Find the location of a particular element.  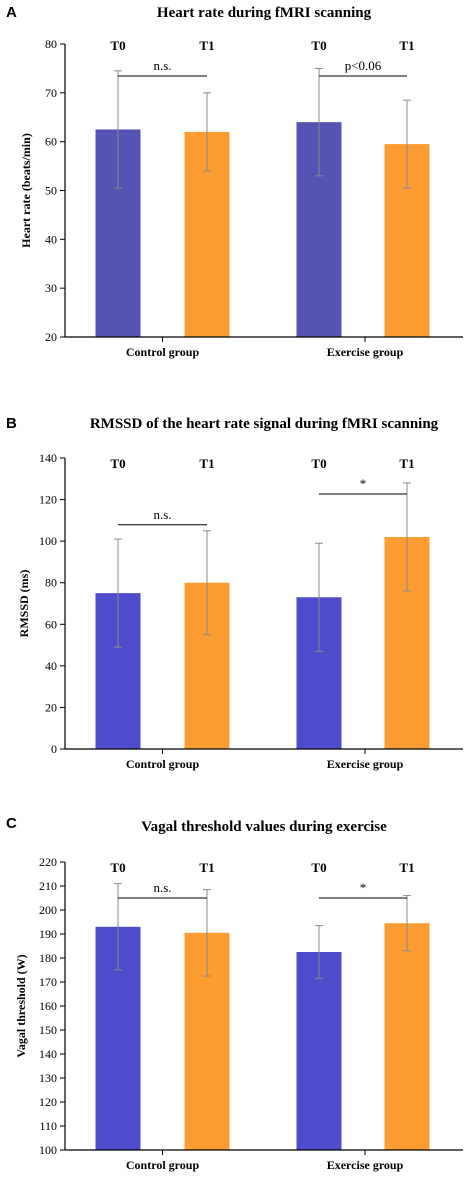

y-axis-label: RMSSD (ms) is located at coordinates (24, 604).